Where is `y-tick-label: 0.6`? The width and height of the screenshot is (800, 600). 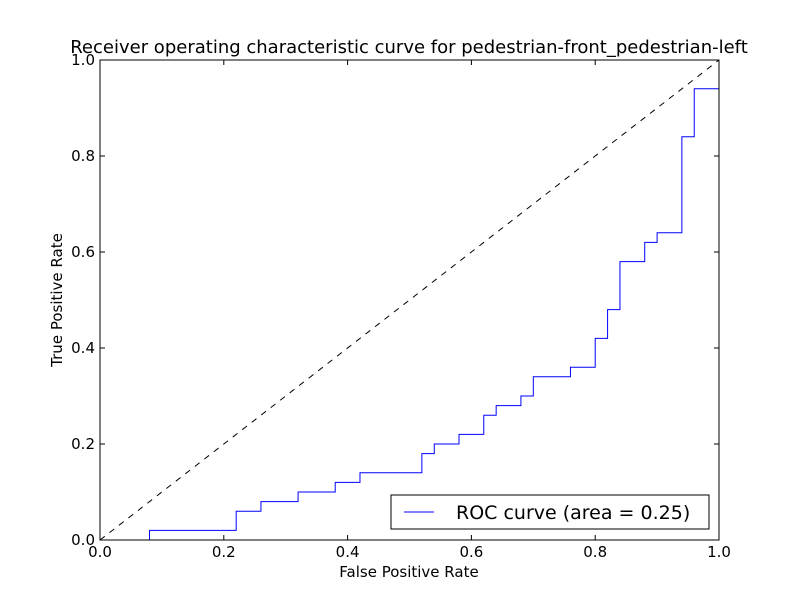
y-tick-label: 0.6 is located at coordinates (83, 252).